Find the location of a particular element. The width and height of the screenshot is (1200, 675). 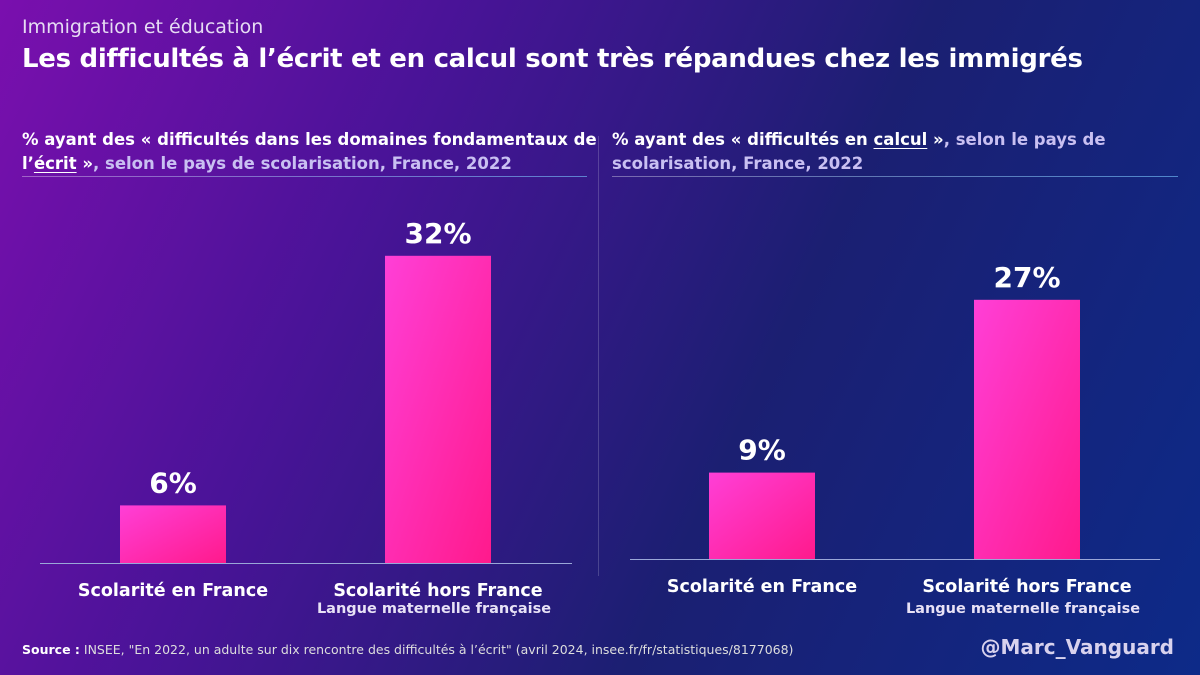

value-label-left-1: 6% is located at coordinates (173, 482).